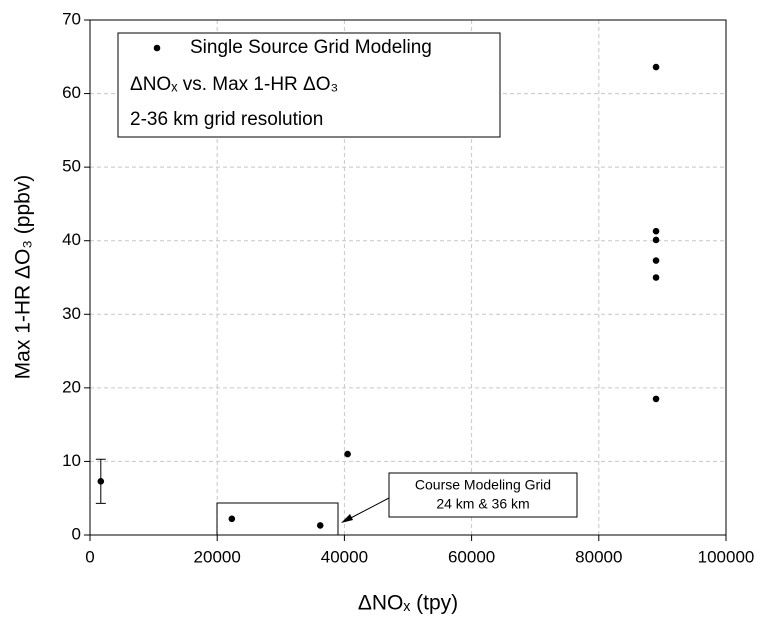 Image resolution: width=762 pixels, height=622 pixels. What do you see at coordinates (471, 556) in the screenshot?
I see `x-tick-label: 60000` at bounding box center [471, 556].